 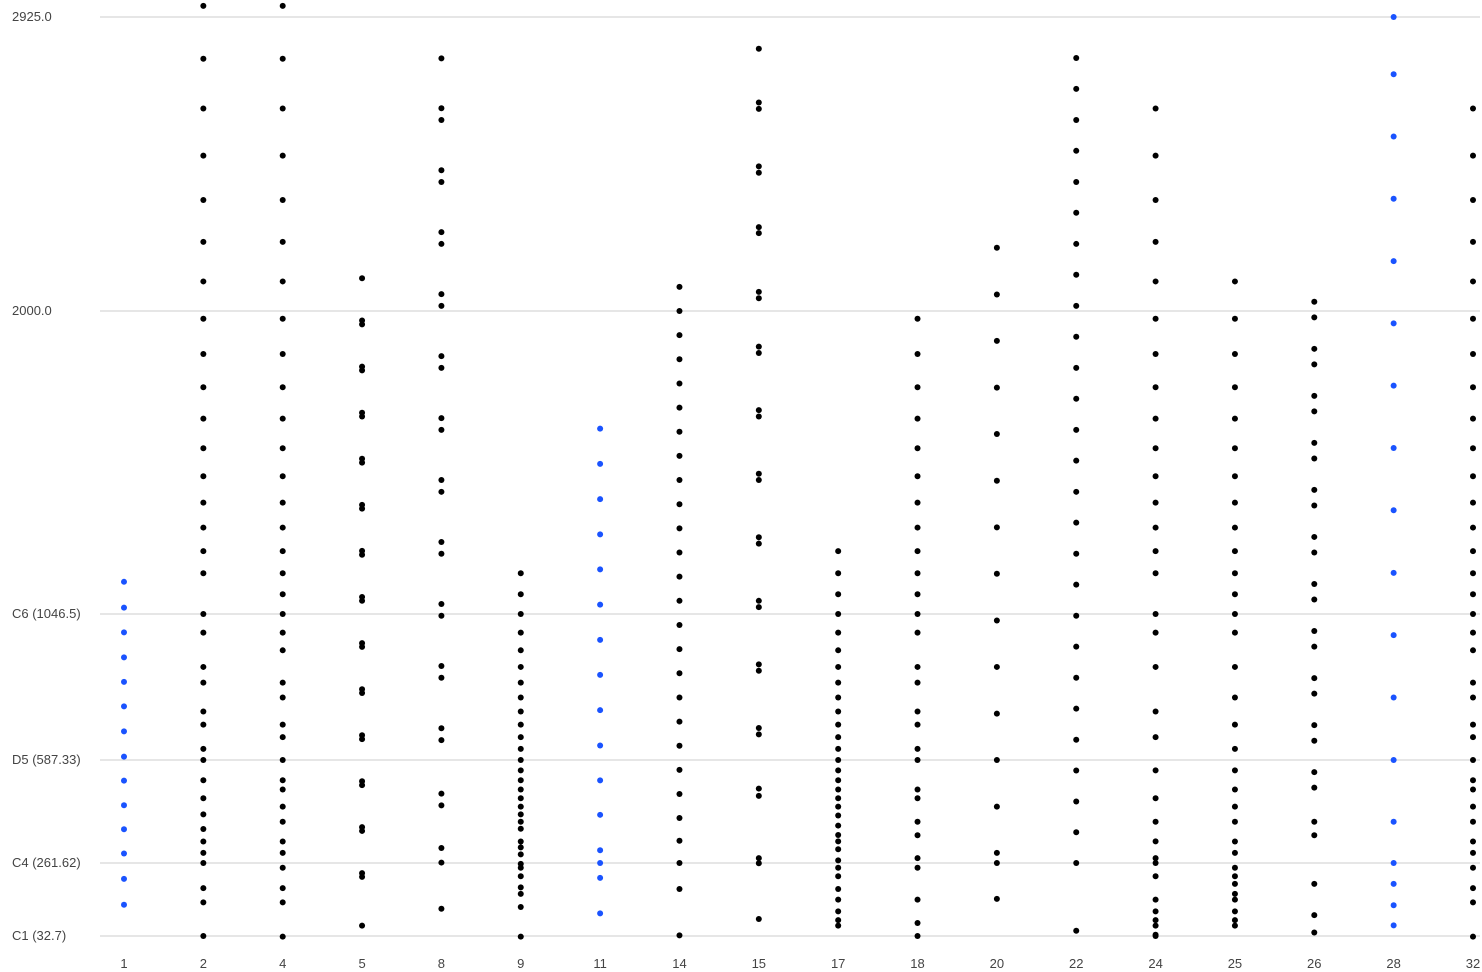 I want to click on y-tick-label: 2000.0, so click(x=32, y=310).